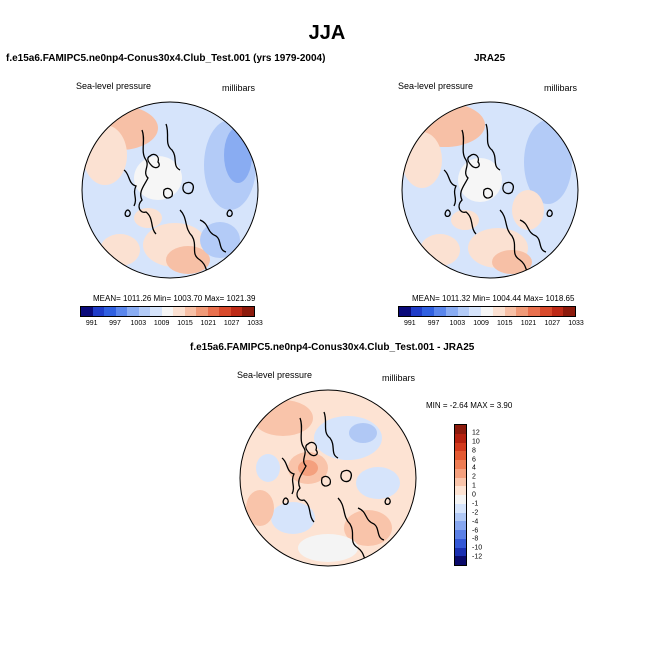 The height and width of the screenshot is (655, 654). I want to click on colorbar-tick-label: 1, so click(474, 486).